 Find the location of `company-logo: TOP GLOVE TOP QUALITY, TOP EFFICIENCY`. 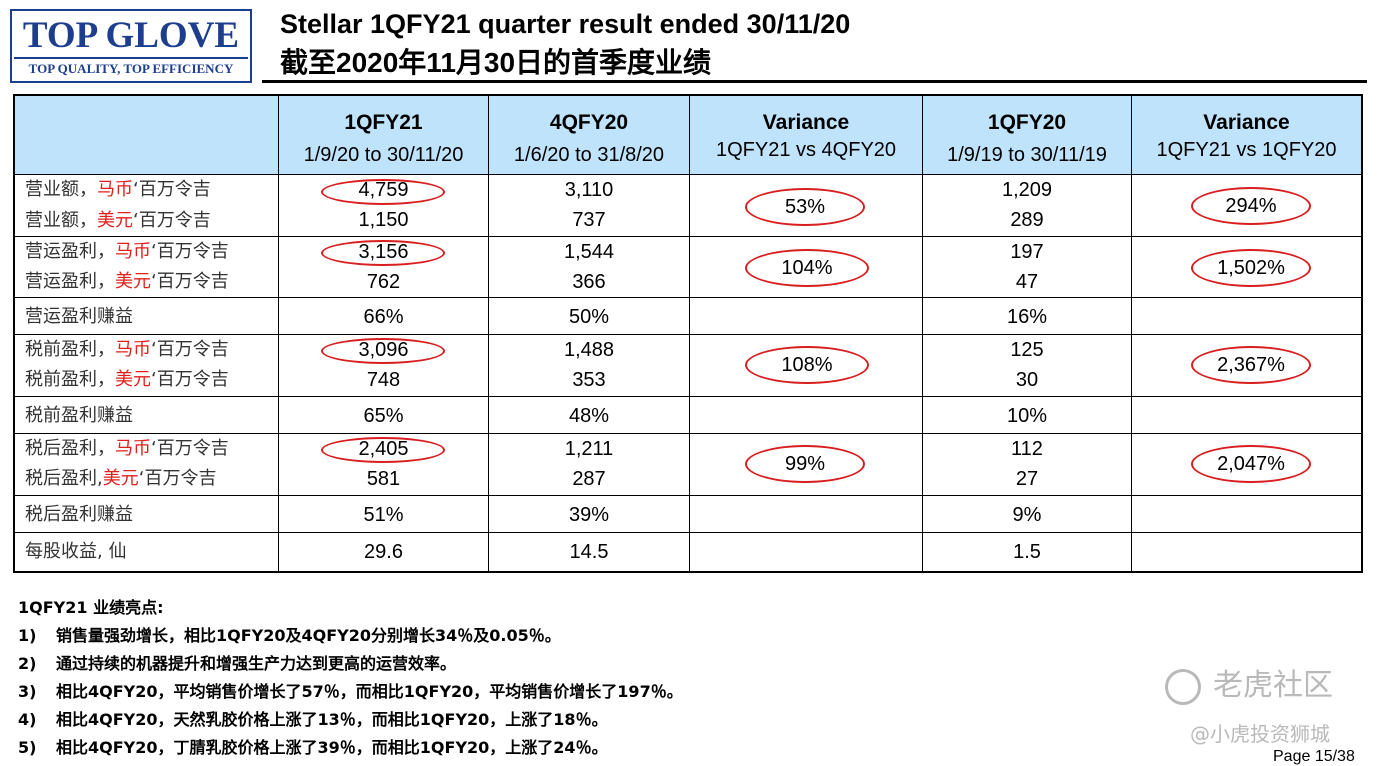

company-logo: TOP GLOVE TOP QUALITY, TOP EFFICIENCY is located at coordinates (131, 46).